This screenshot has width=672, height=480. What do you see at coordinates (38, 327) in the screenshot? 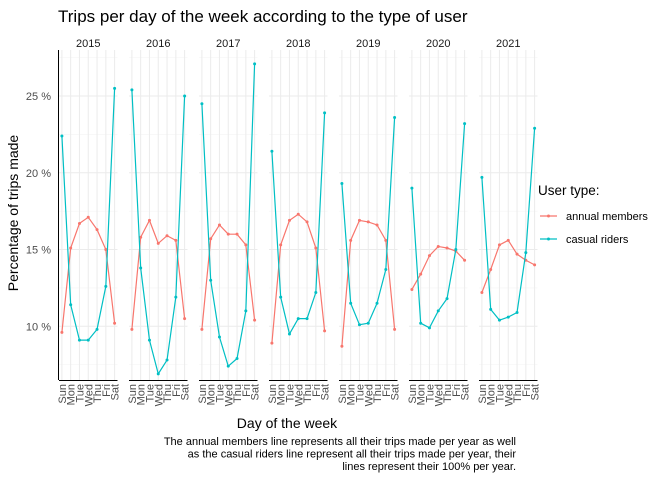
I see `y-tick-label: 10 %` at bounding box center [38, 327].